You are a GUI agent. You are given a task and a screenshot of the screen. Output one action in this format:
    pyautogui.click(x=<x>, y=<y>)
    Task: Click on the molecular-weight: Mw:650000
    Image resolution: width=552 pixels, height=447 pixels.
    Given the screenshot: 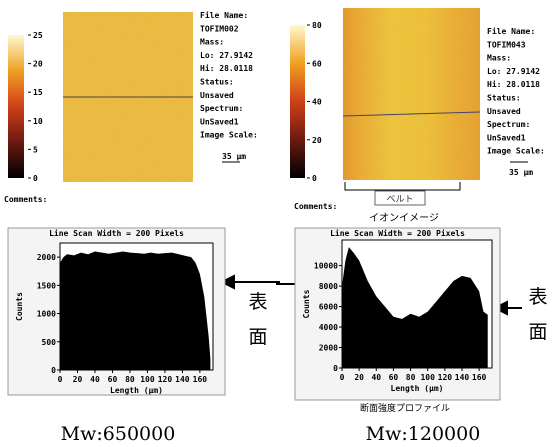 What is the action you would take?
    pyautogui.click(x=118, y=434)
    